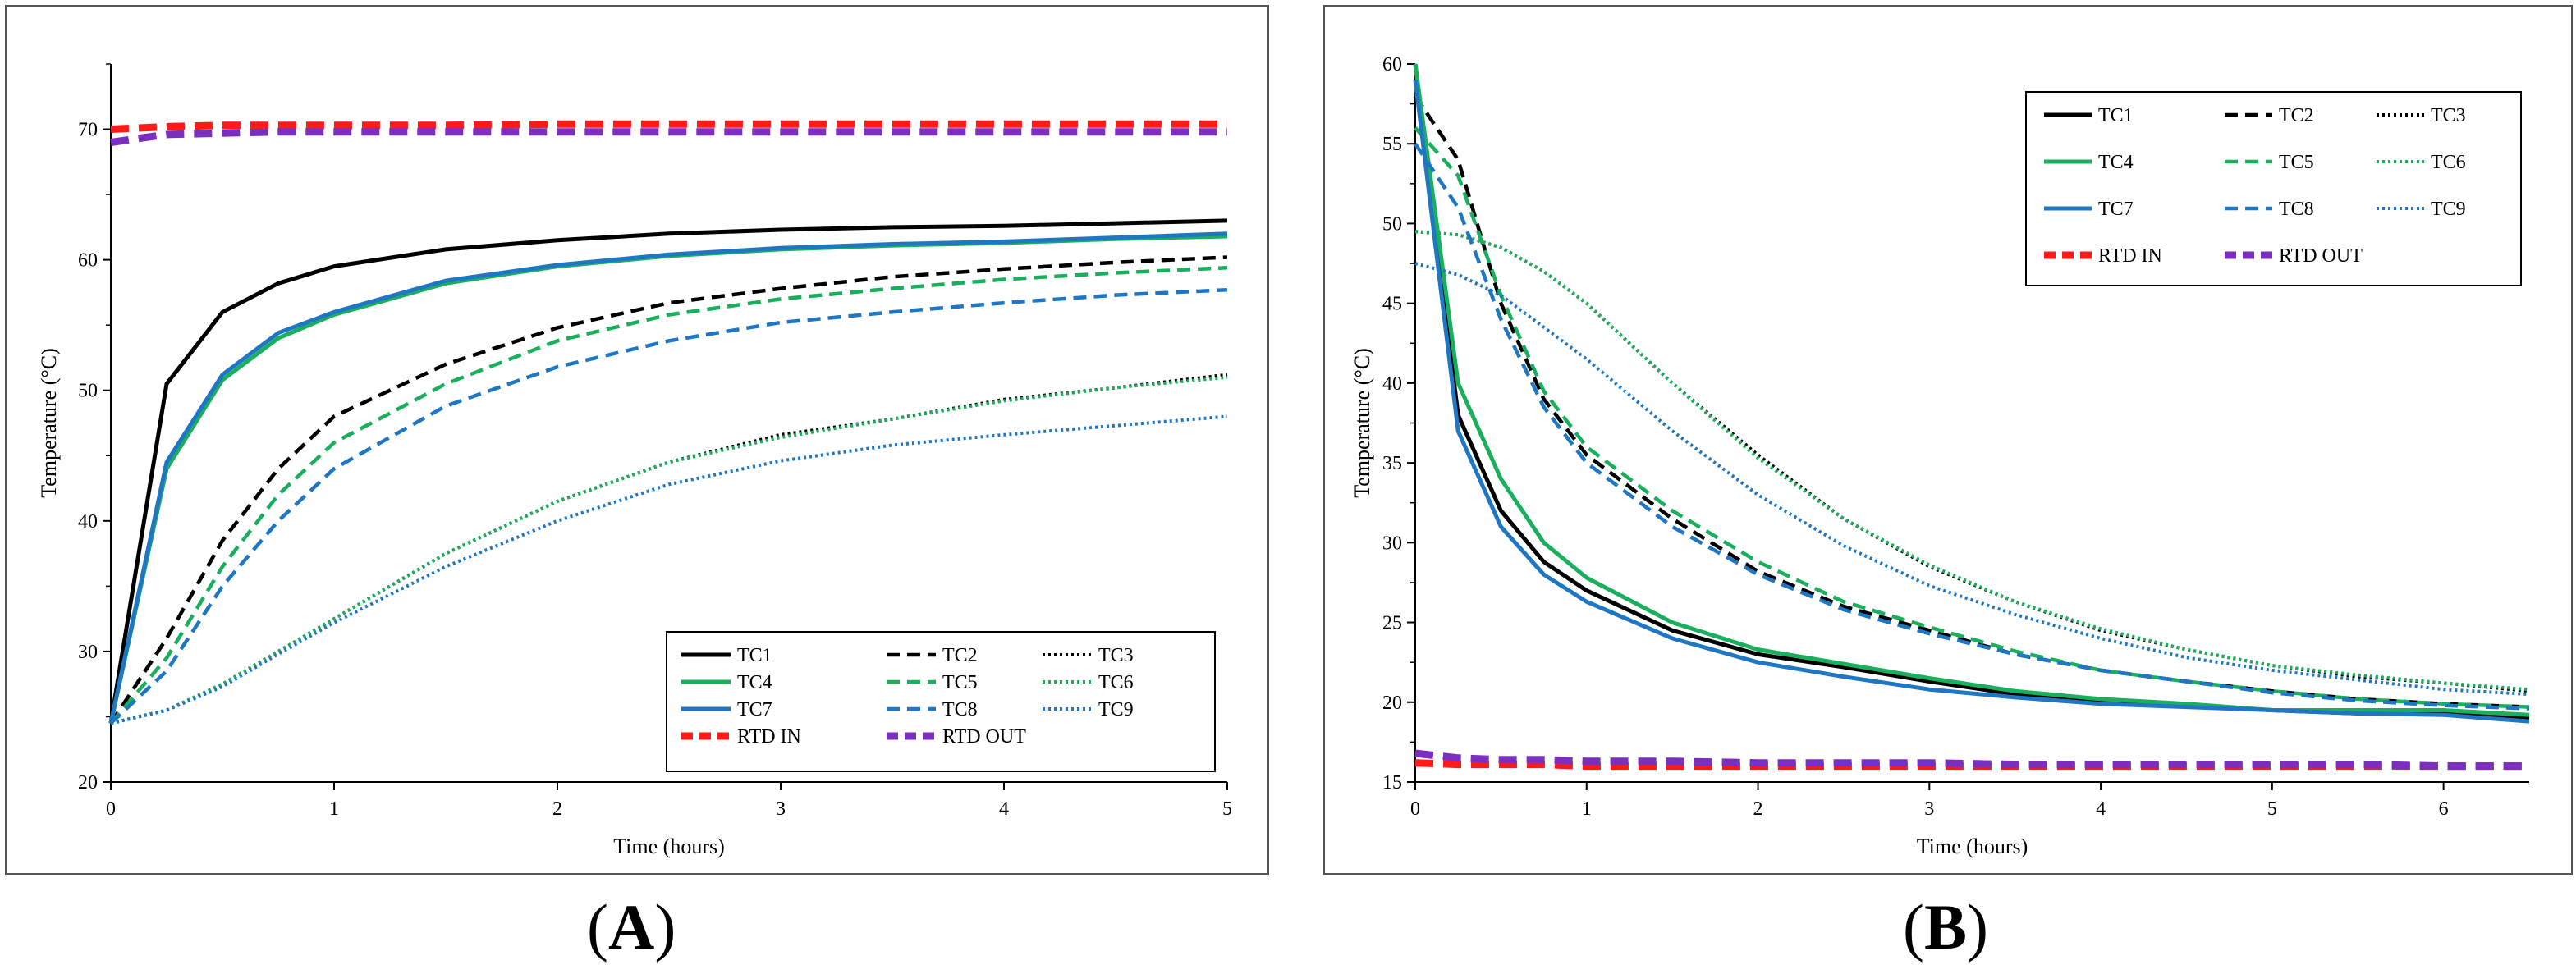 The width and height of the screenshot is (2576, 974). I want to click on y-tick-label-b: 45, so click(1392, 304).